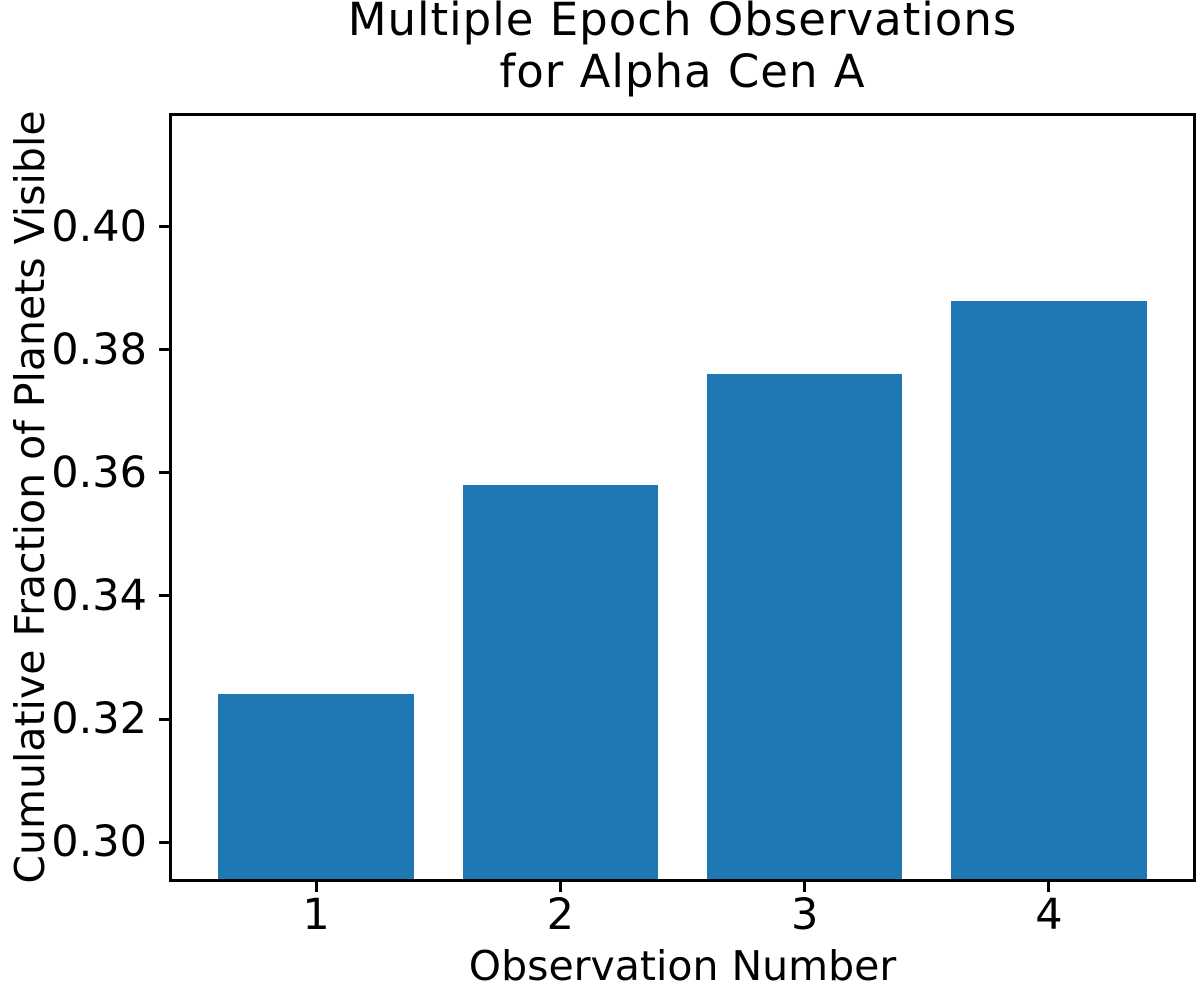  Describe the element at coordinates (99, 719) in the screenshot. I see `y-tick-label: 0.32` at that location.